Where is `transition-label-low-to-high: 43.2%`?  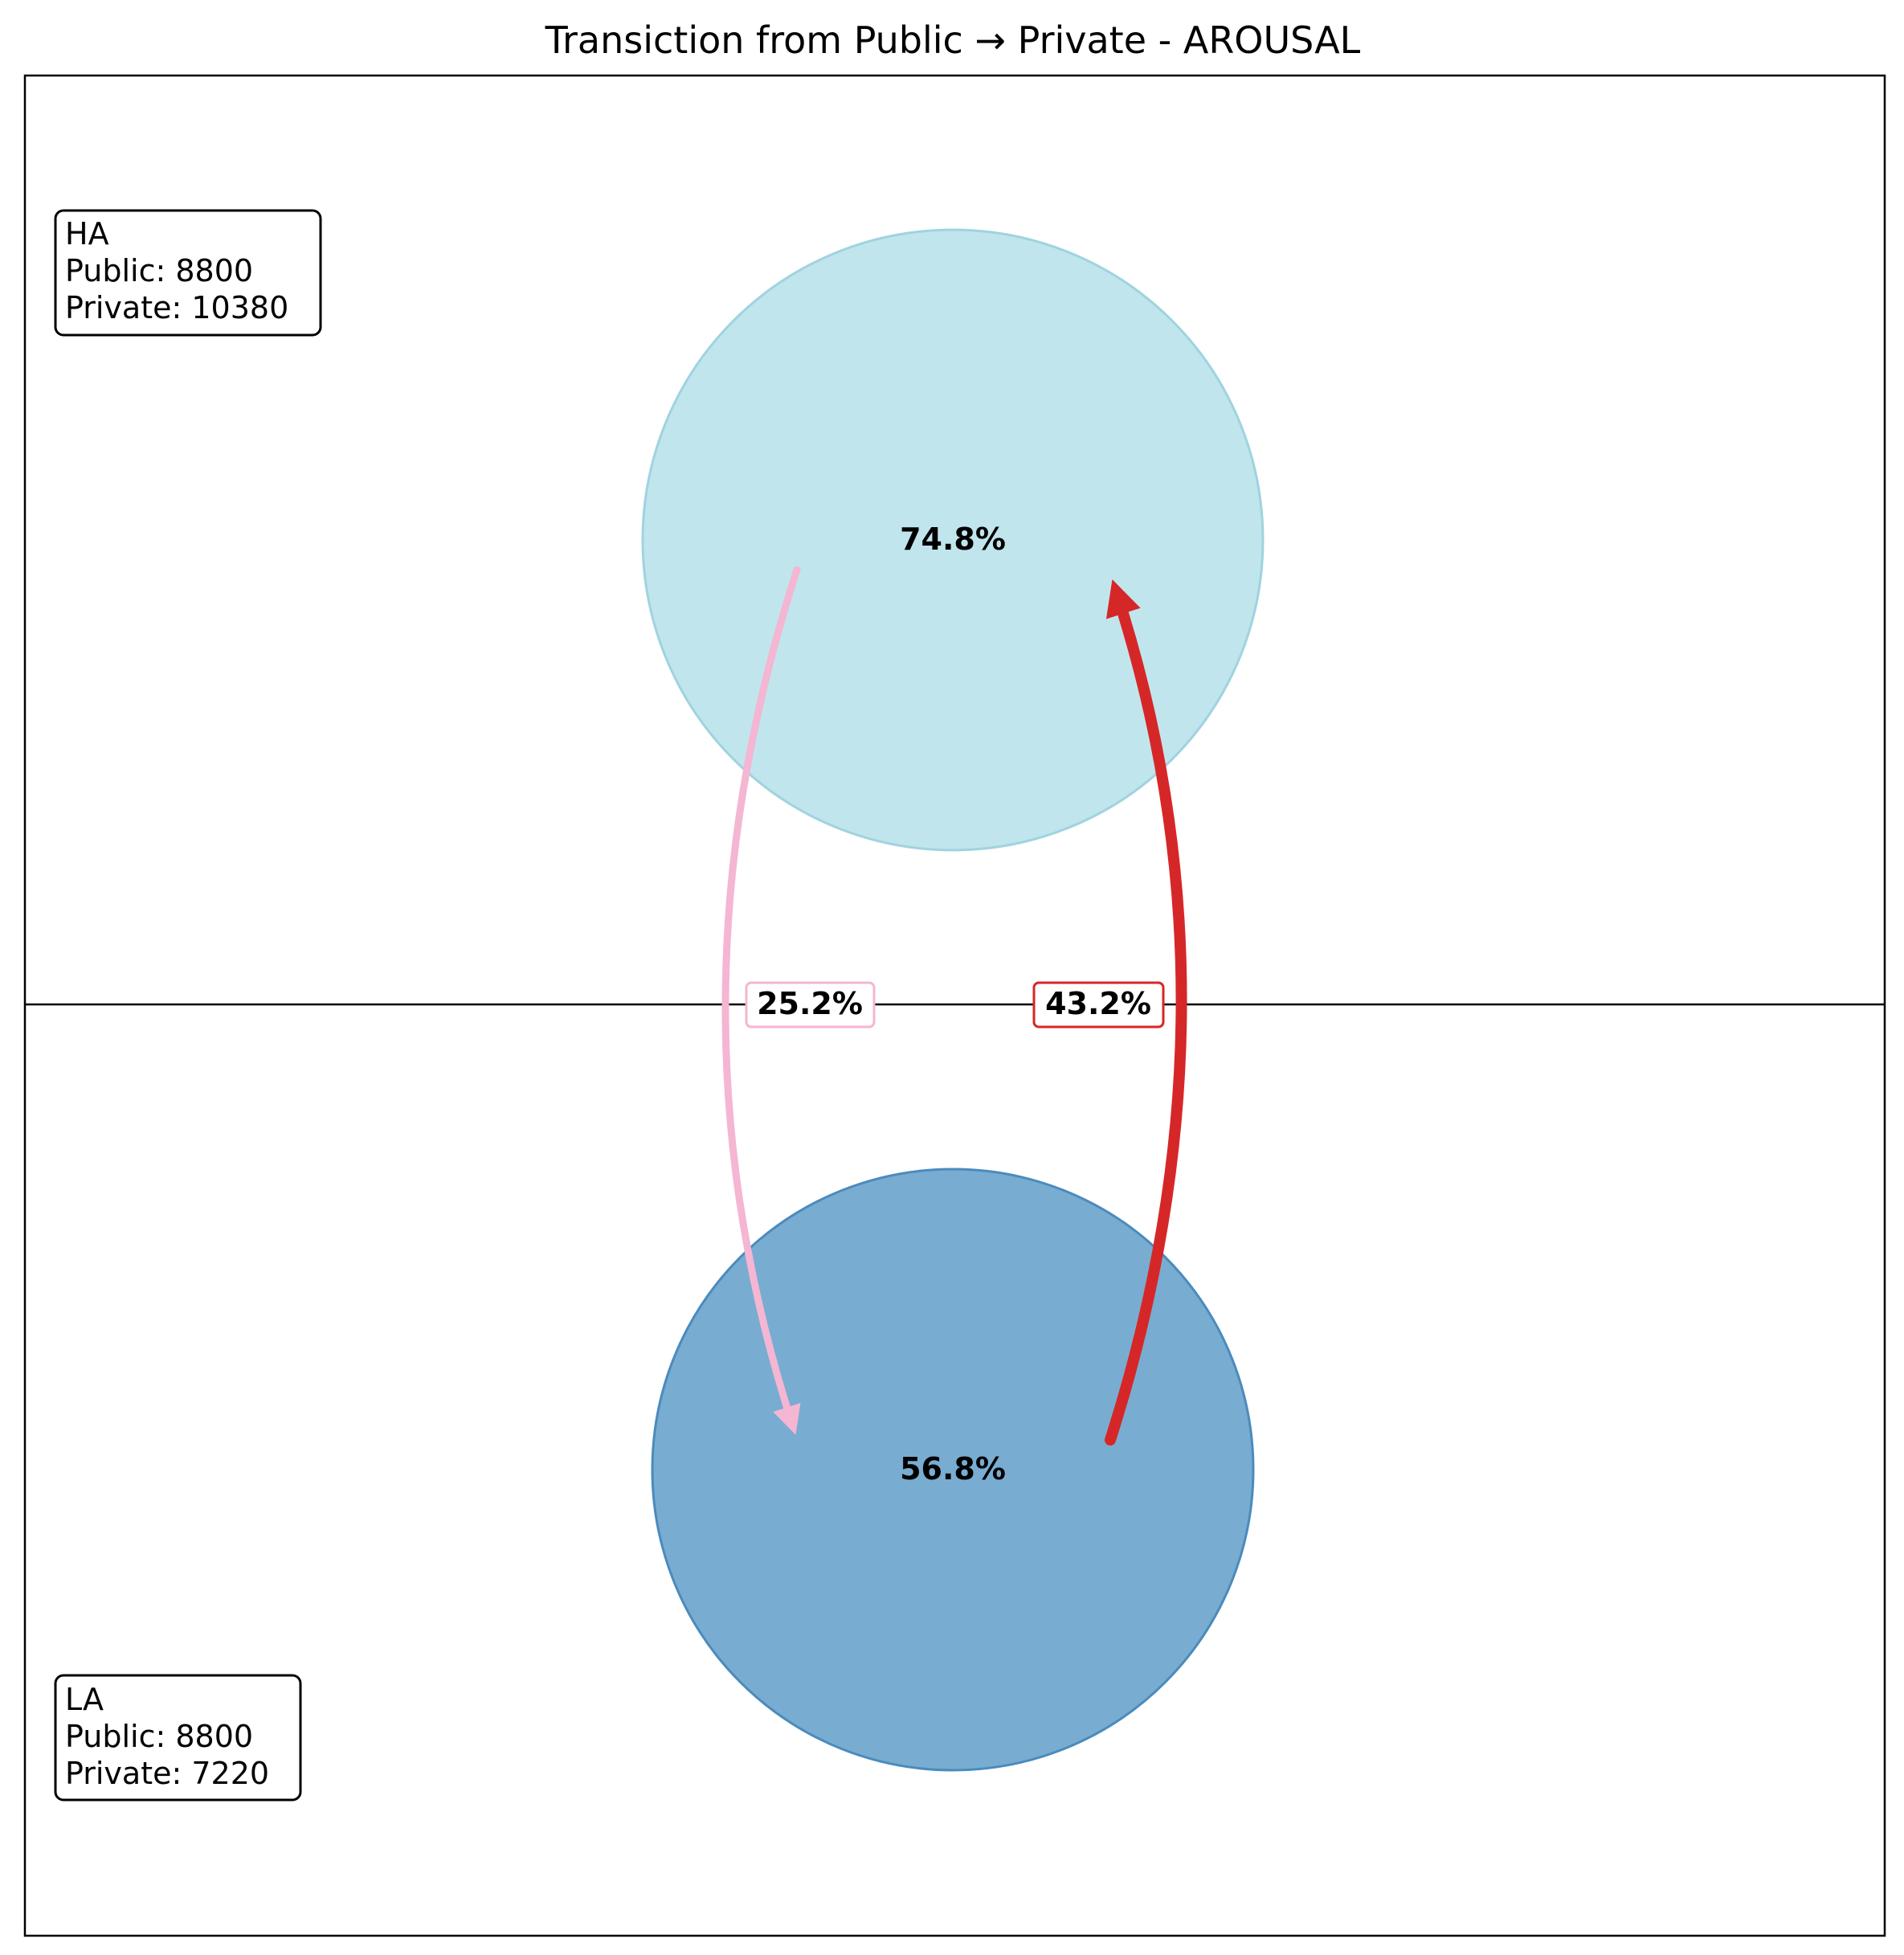 transition-label-low-to-high: 43.2% is located at coordinates (1098, 1005).